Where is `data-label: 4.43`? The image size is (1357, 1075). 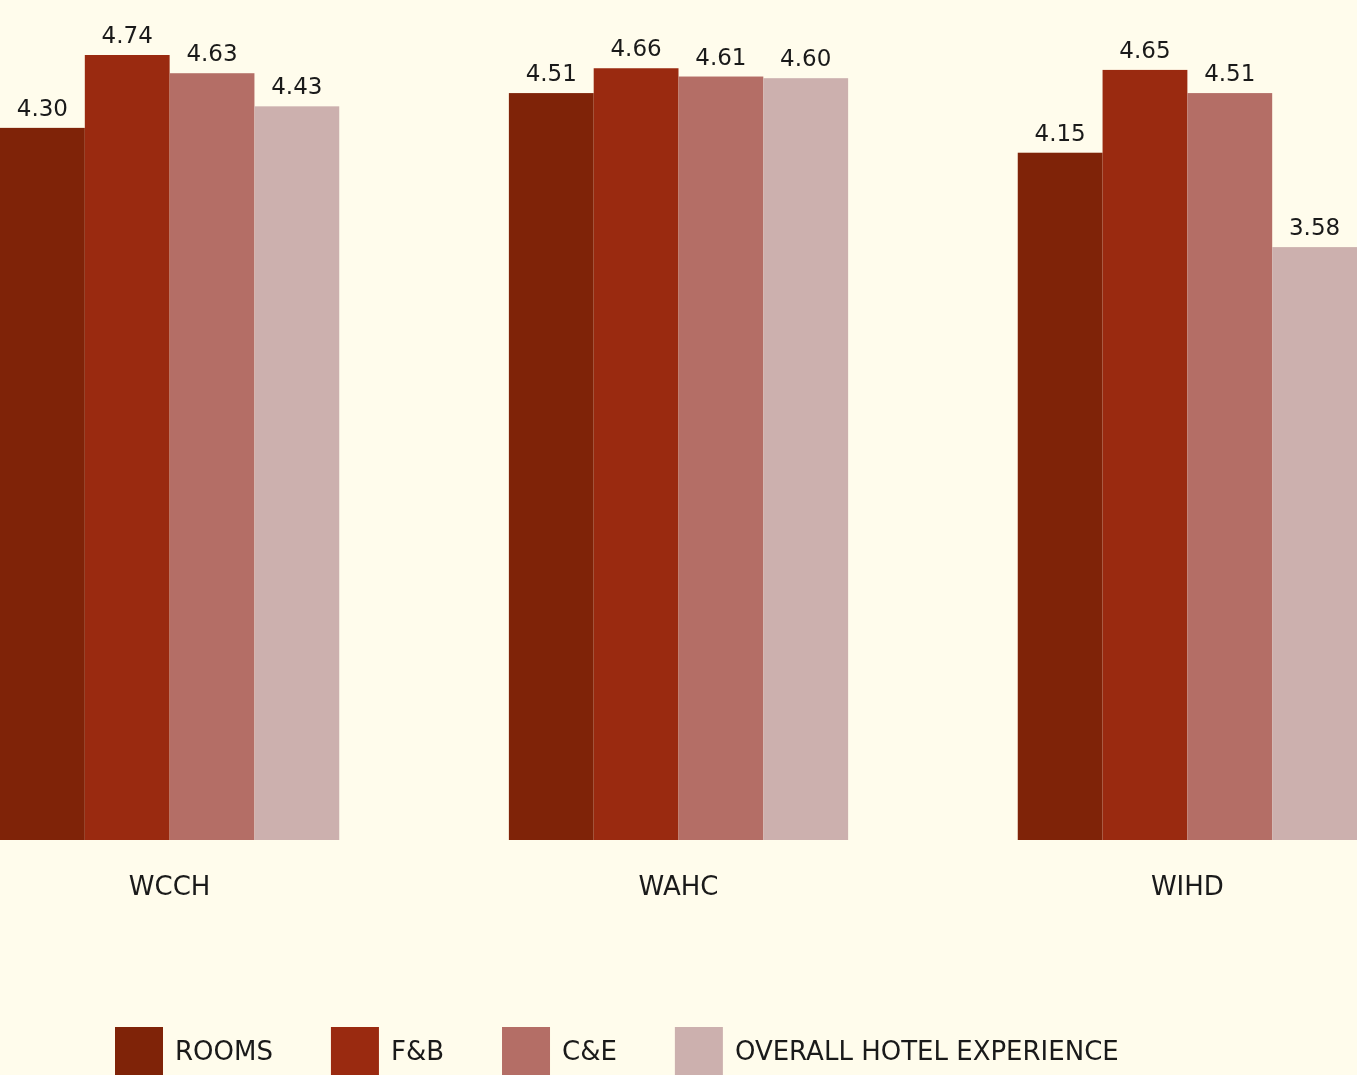
data-label: 4.43 is located at coordinates (297, 86).